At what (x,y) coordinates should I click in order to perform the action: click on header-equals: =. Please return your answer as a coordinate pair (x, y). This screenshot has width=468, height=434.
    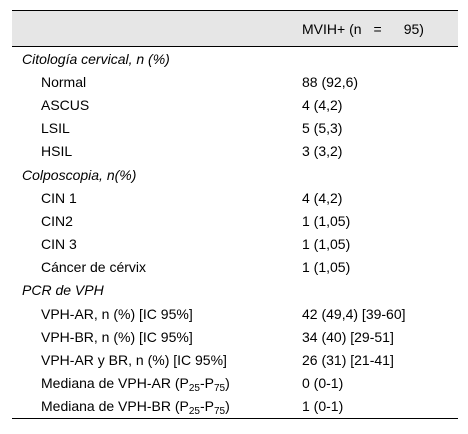
    Looking at the image, I should click on (377, 28).